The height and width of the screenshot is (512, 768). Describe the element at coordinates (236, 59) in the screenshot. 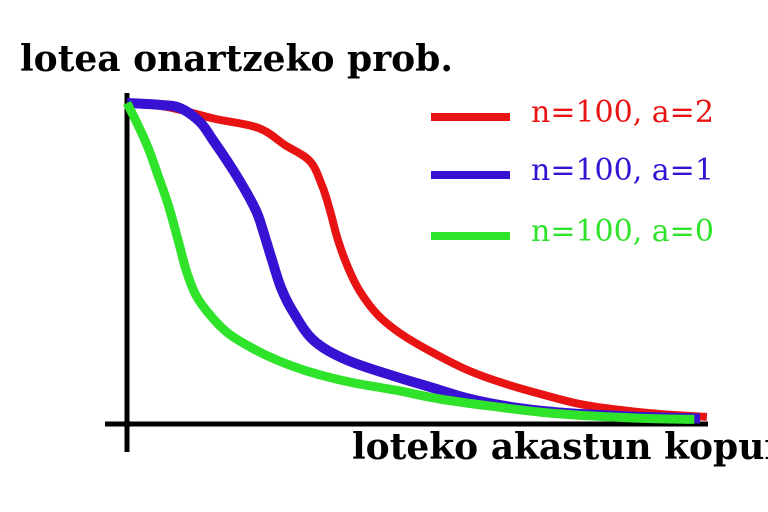

I see `chart-title: lotea onartzeko prob.` at that location.